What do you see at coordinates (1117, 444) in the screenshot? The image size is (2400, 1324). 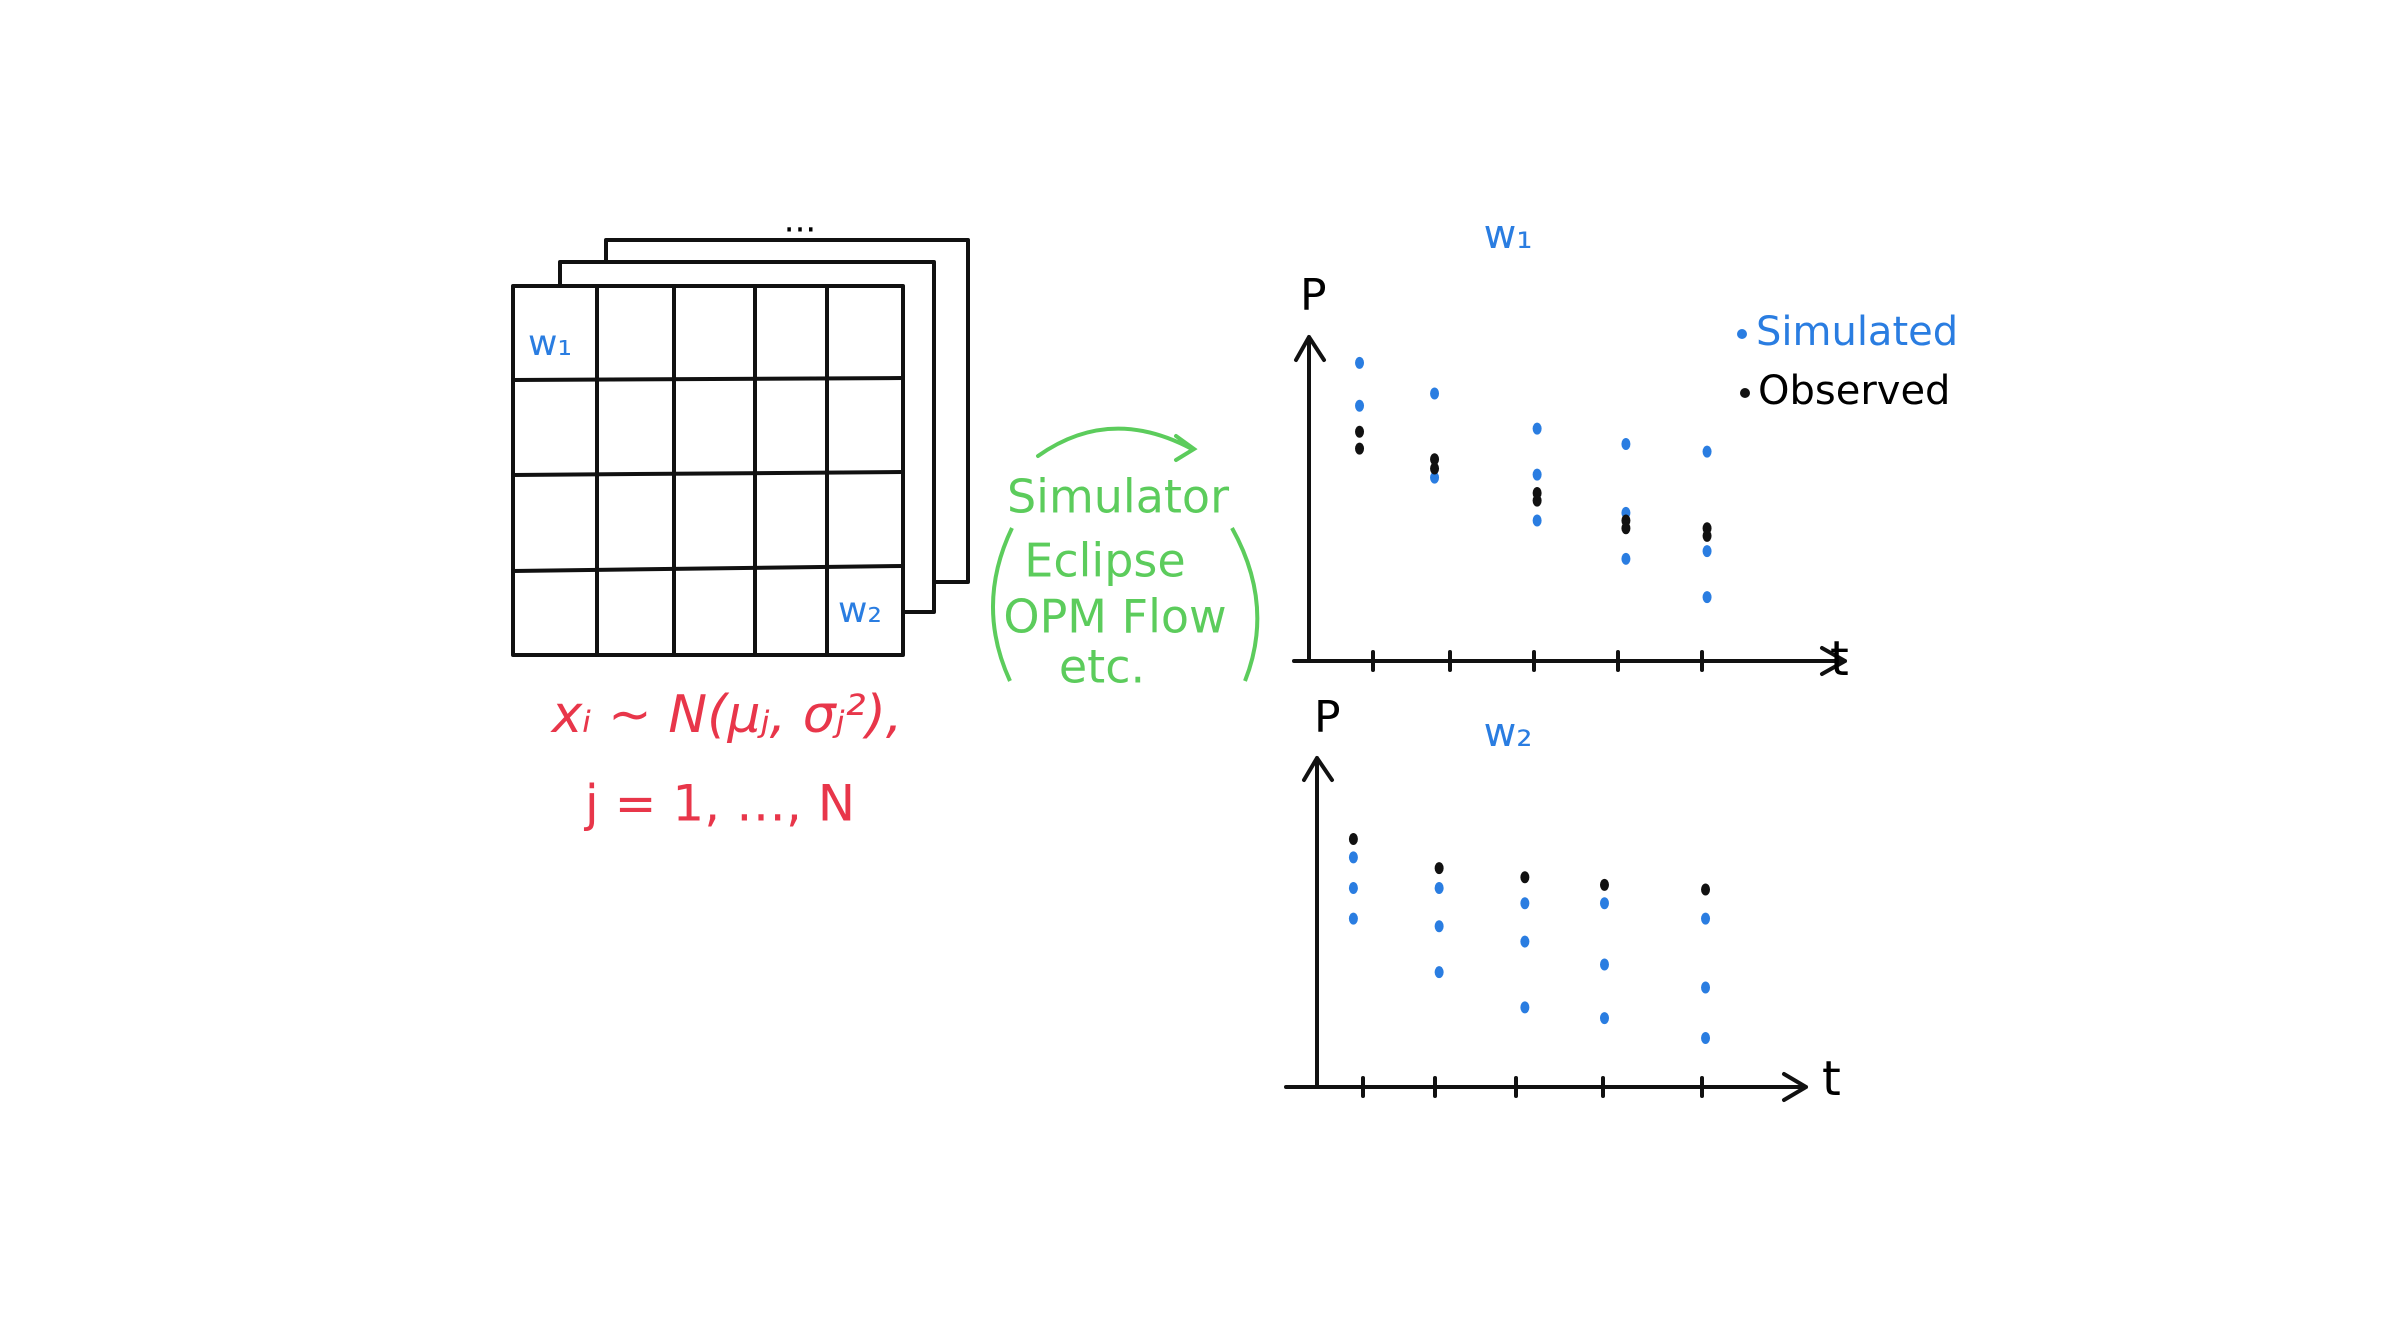 I see `flow-arrow` at bounding box center [1117, 444].